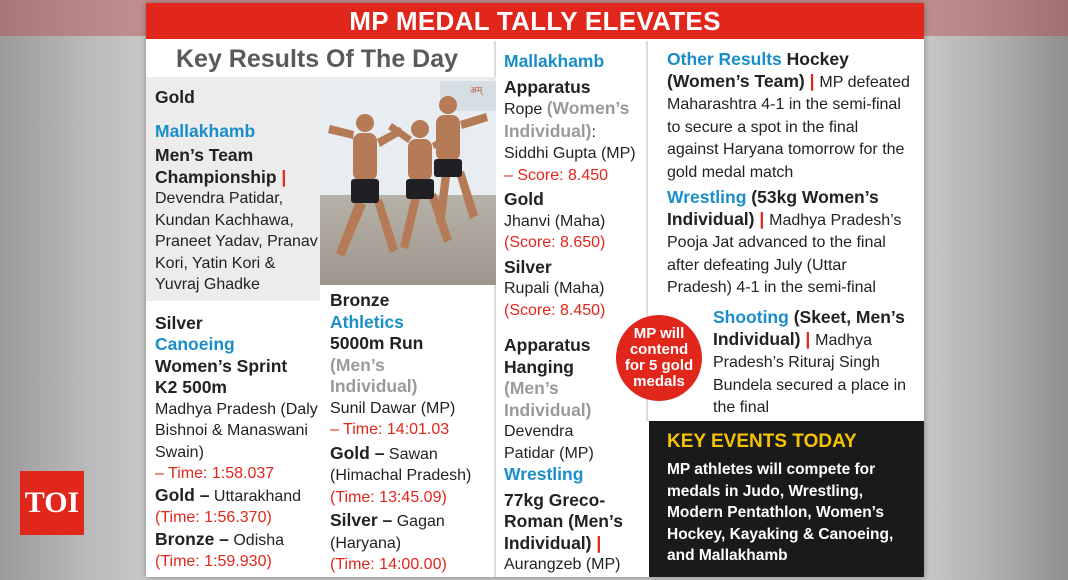  Describe the element at coordinates (562, 564) in the screenshot. I see `wrestling-winner: Aurangzeb (MP)` at that location.